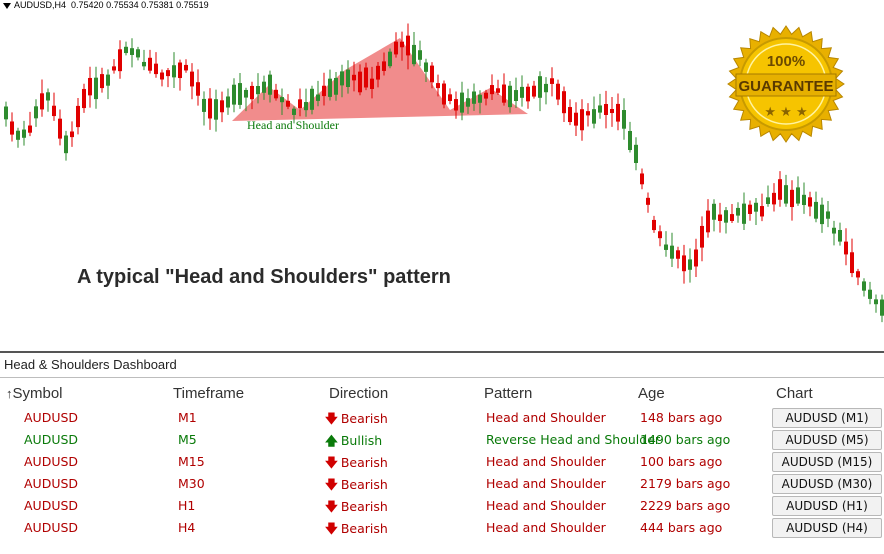 This screenshot has width=884, height=554. What do you see at coordinates (7, 5) in the screenshot?
I see `dropdown-triangle-icon` at bounding box center [7, 5].